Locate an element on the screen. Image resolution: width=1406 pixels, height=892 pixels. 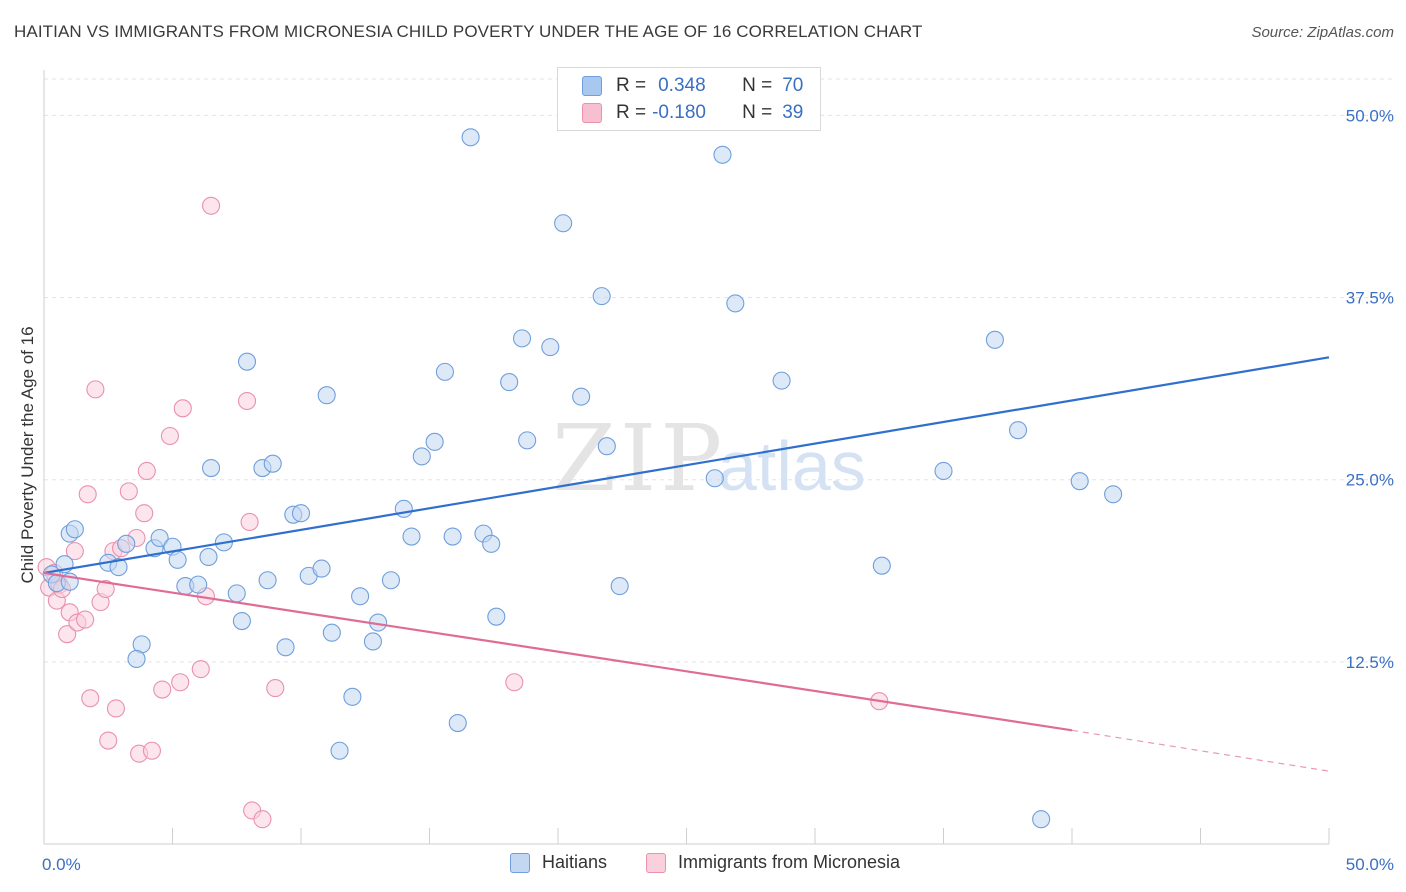
legend-n-value: 70 is located at coordinates (793, 85).